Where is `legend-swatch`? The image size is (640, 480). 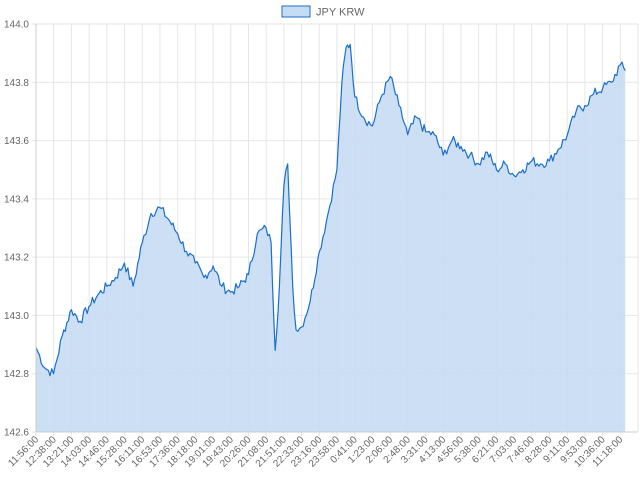 legend-swatch is located at coordinates (296, 11).